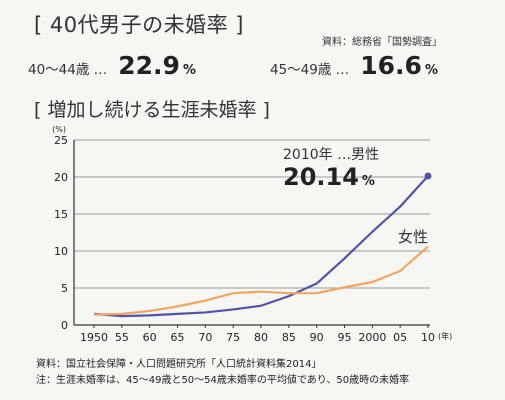 The image size is (505, 400). Describe the element at coordinates (64, 288) in the screenshot. I see `y-tick-label: 5` at that location.